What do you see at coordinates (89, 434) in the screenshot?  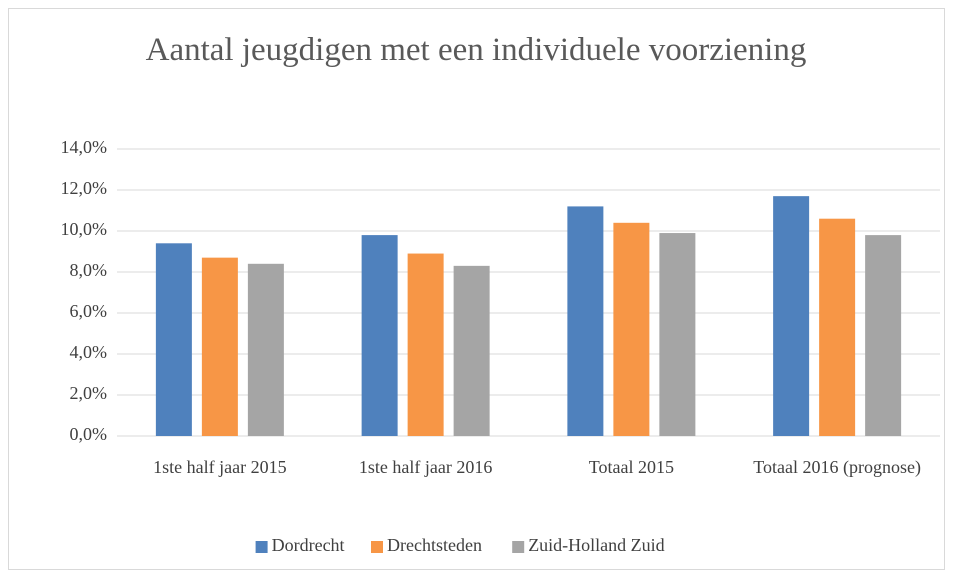 I see `y-tick-label: 0,0%` at bounding box center [89, 434].